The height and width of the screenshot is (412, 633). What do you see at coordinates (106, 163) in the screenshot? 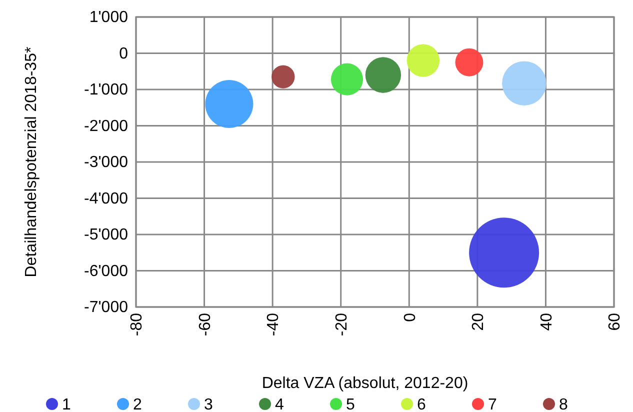
I see `y-tick-label: -3'000` at bounding box center [106, 163].